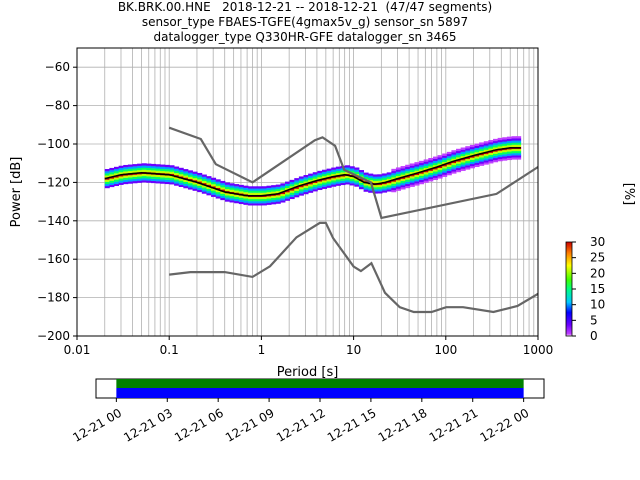 The height and width of the screenshot is (480, 640). I want to click on high-noise-model-line, so click(353, 173).